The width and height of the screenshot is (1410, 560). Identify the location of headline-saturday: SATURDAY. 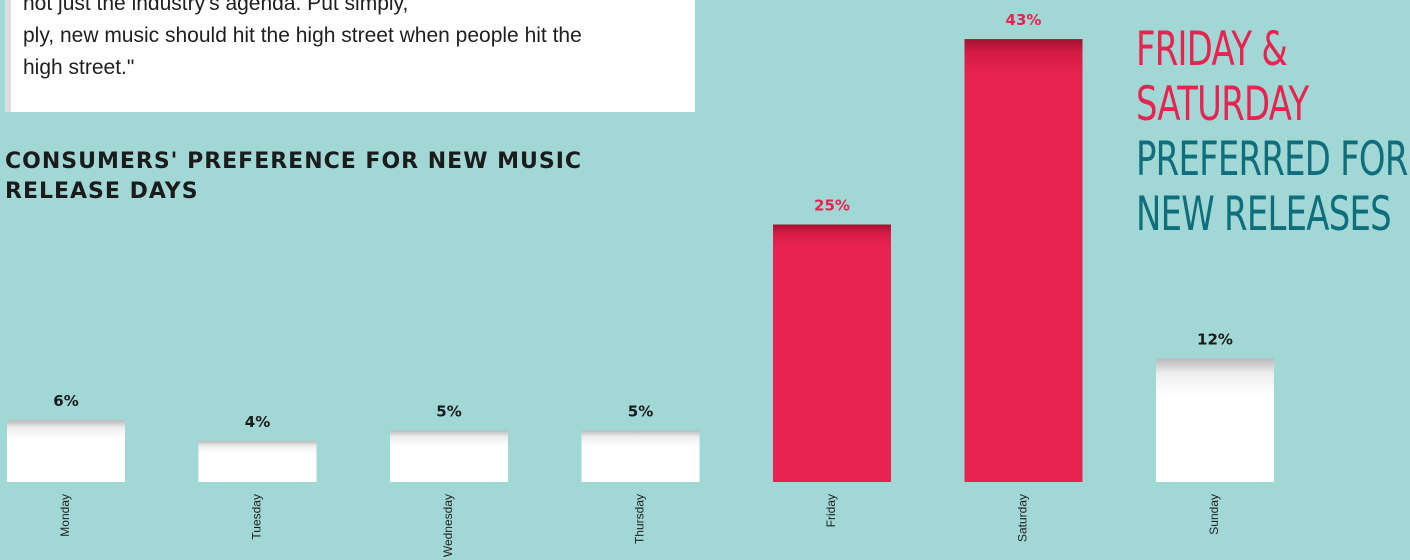
(1222, 104).